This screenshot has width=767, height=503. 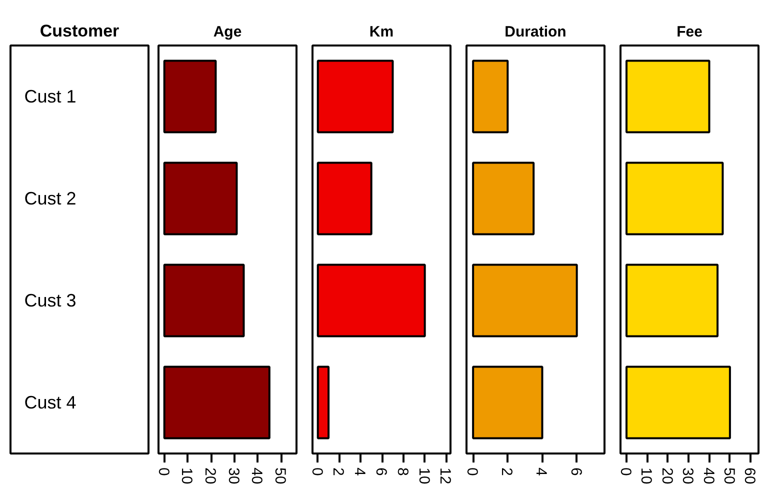 What do you see at coordinates (445, 476) in the screenshot?
I see `x-tick-label: 12` at bounding box center [445, 476].